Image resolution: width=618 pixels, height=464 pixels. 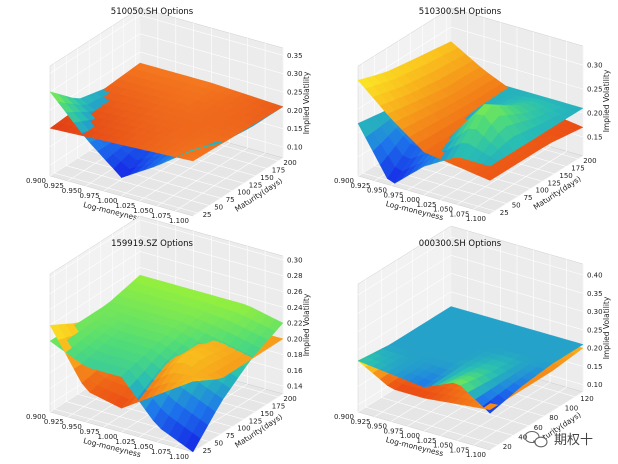 What do you see at coordinates (595, 294) in the screenshot?
I see `z-tick-label: 0.35` at bounding box center [595, 294].